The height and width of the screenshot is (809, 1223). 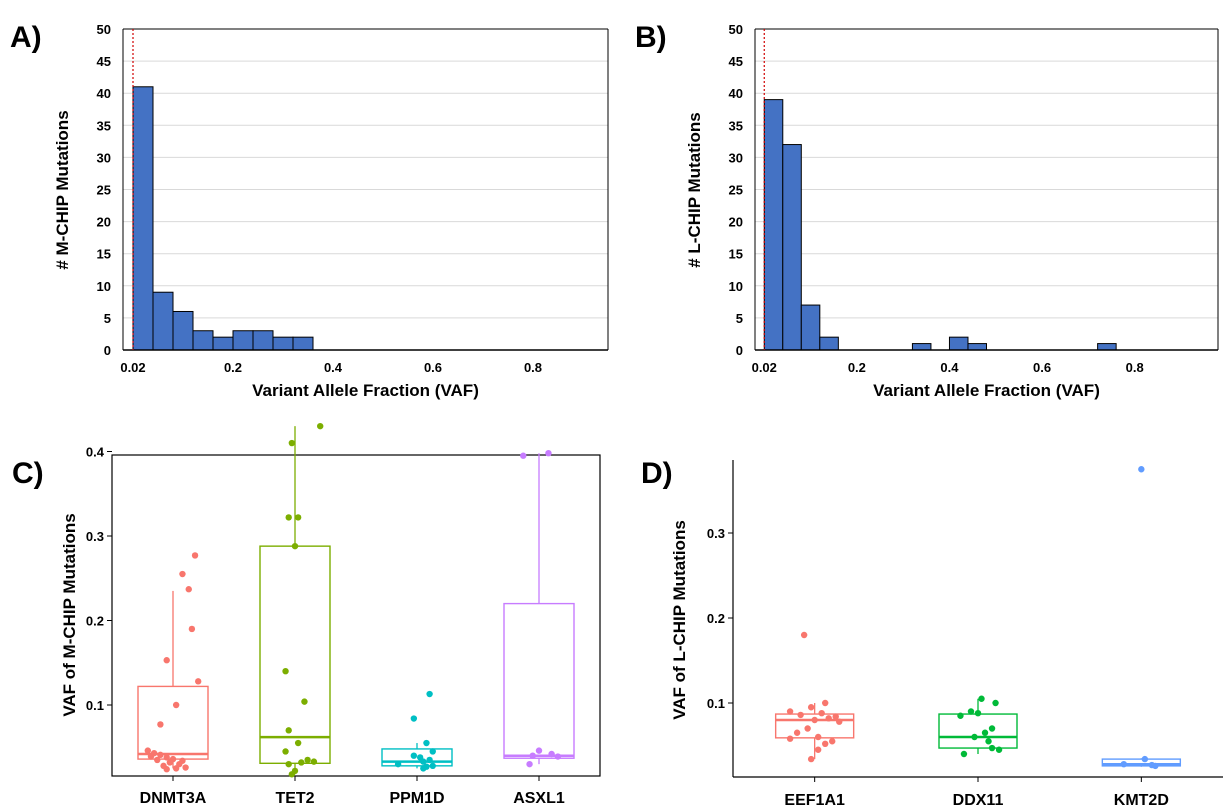 What do you see at coordinates (26, 37) in the screenshot?
I see `panel-label-a: A)` at bounding box center [26, 37].